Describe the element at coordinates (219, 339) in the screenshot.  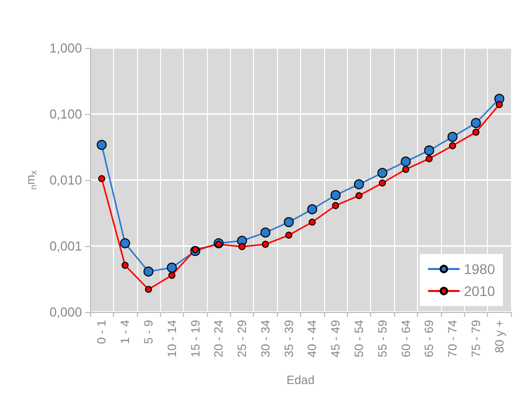
I see `x-tick-label: 20 - 24` at that location.